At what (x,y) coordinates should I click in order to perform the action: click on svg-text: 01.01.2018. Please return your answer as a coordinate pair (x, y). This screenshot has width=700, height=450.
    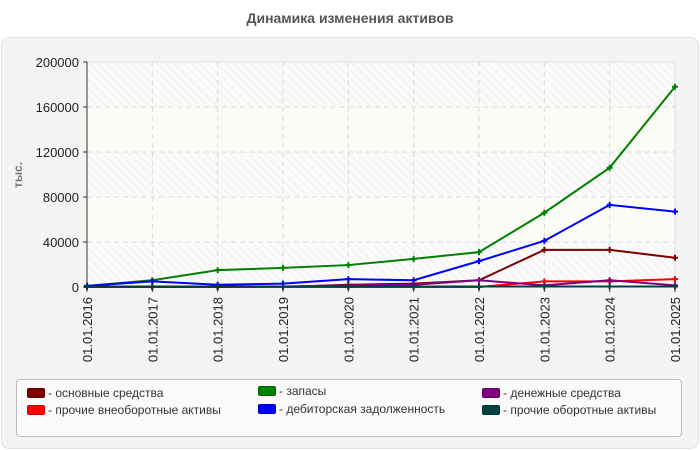
    Looking at the image, I should click on (218, 329).